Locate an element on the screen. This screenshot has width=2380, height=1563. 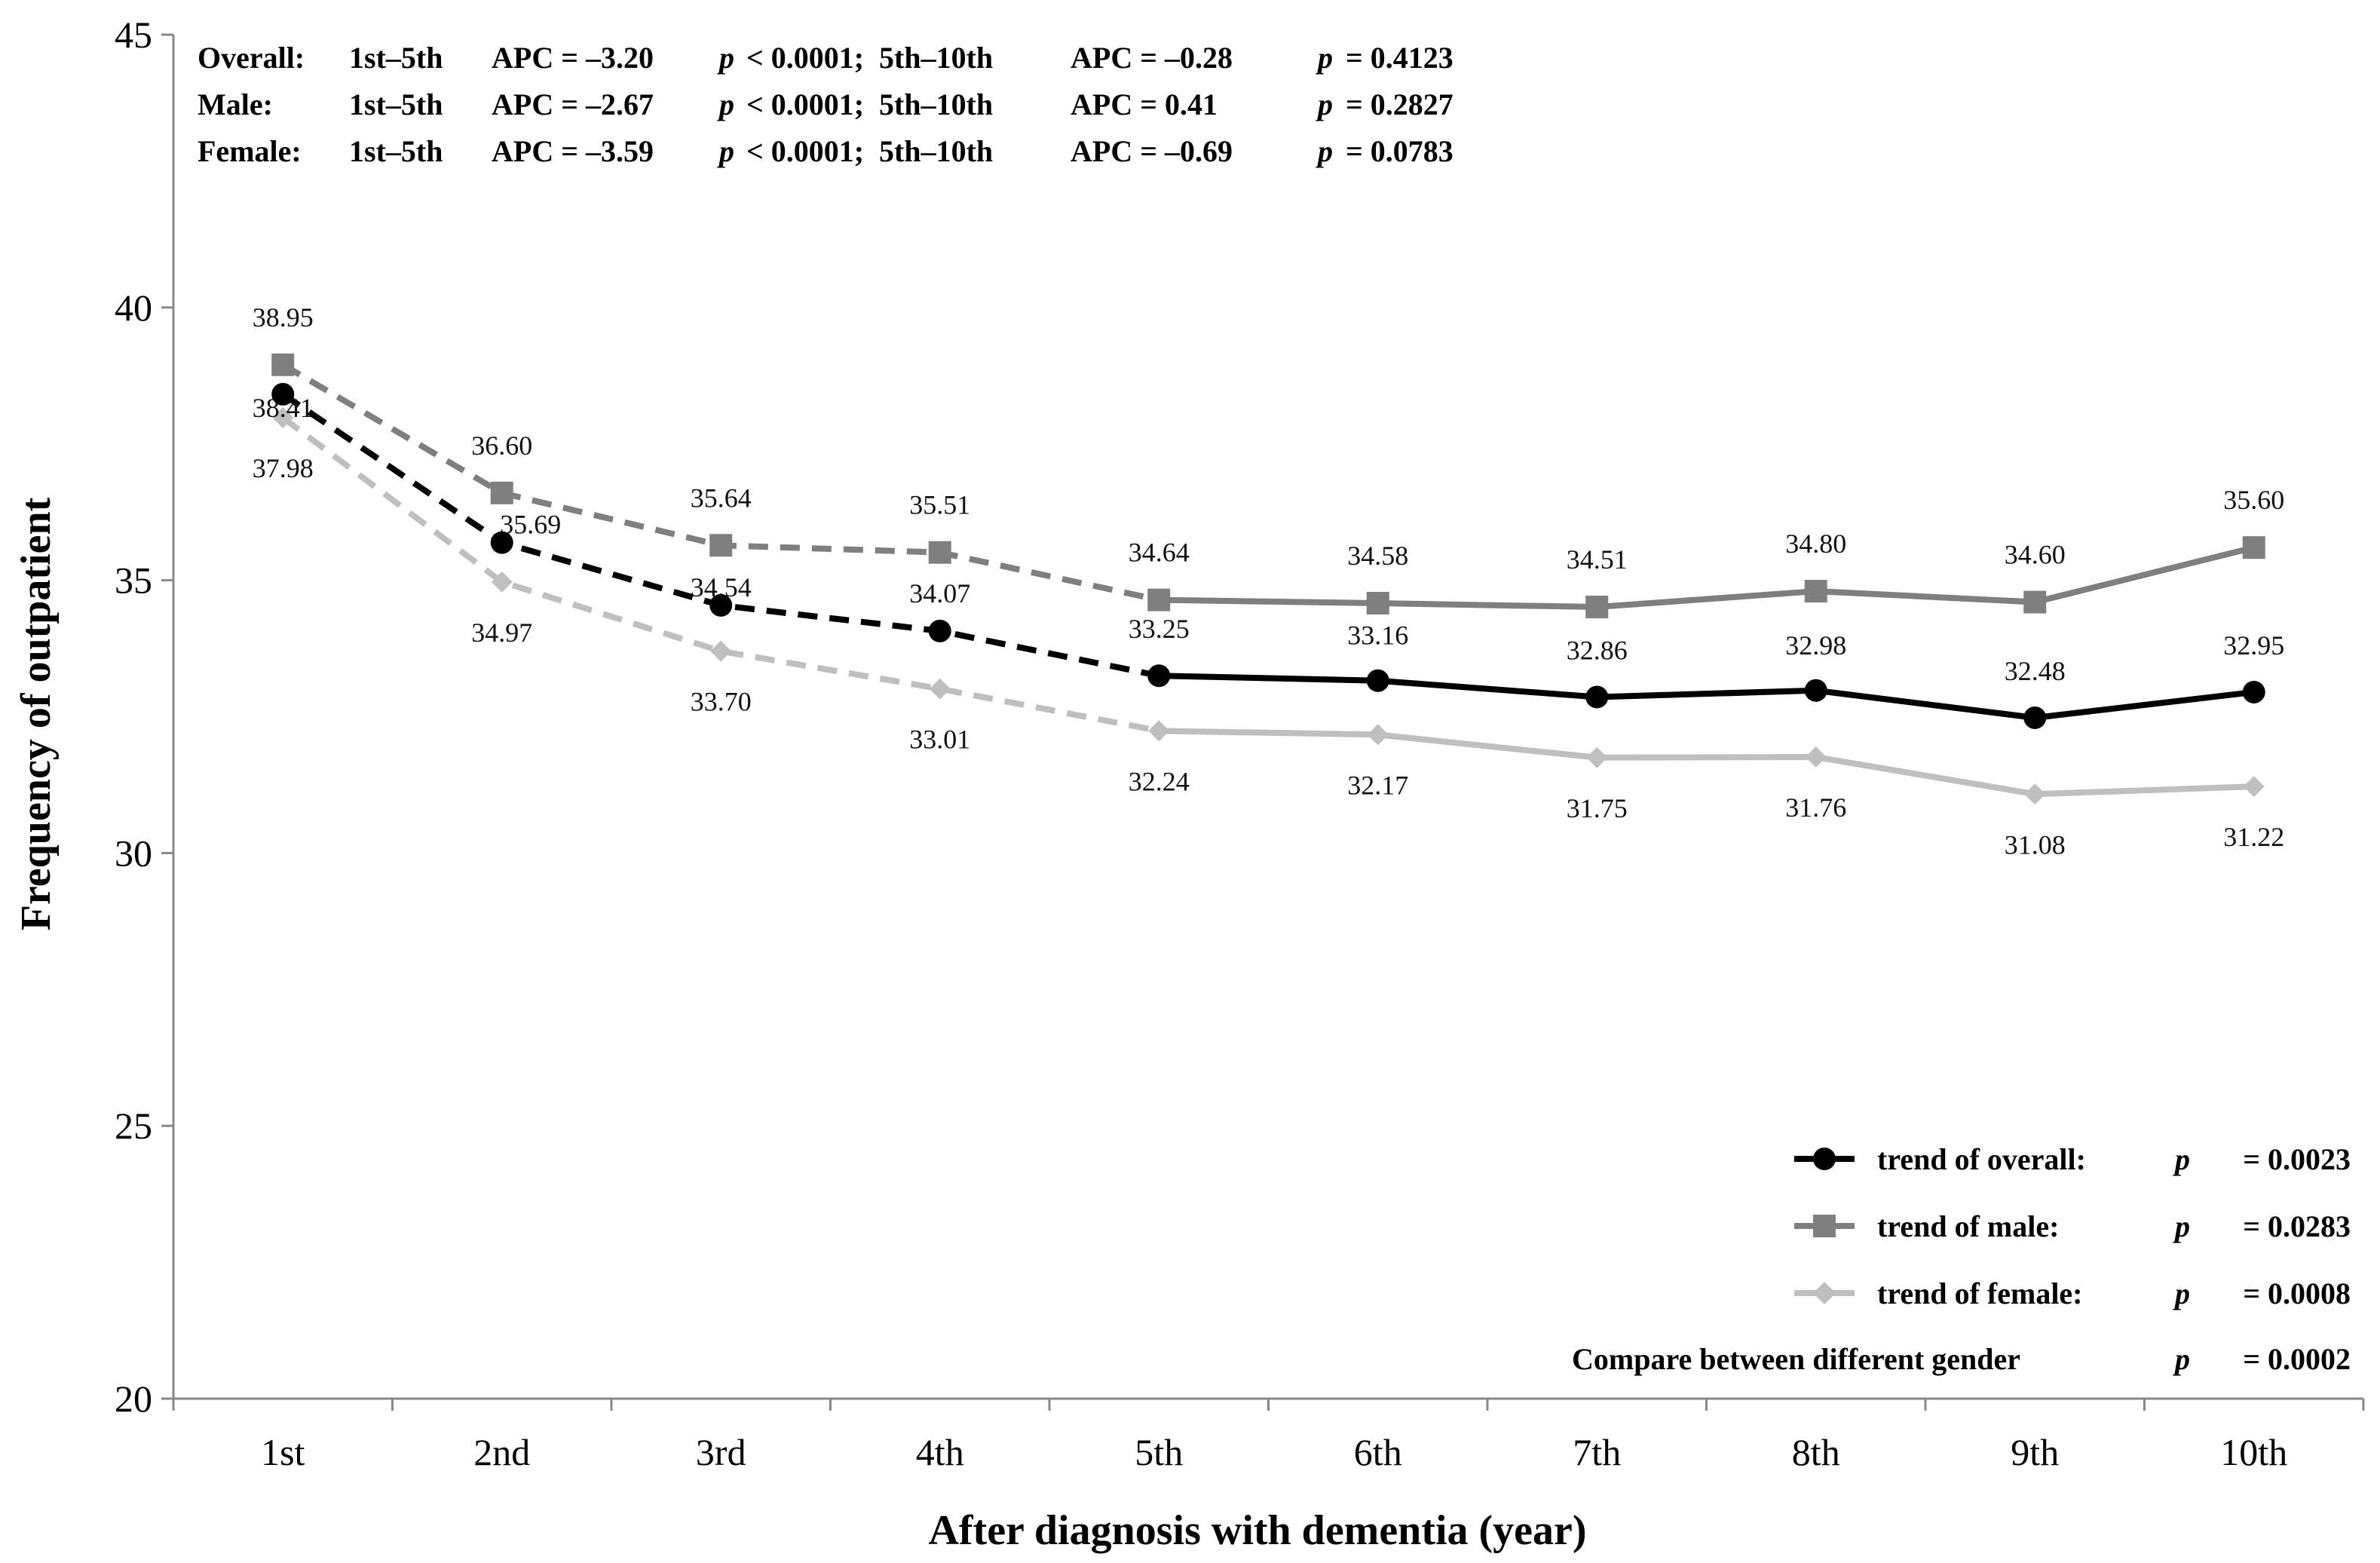
x-tick-label: 6th is located at coordinates (1378, 1452).